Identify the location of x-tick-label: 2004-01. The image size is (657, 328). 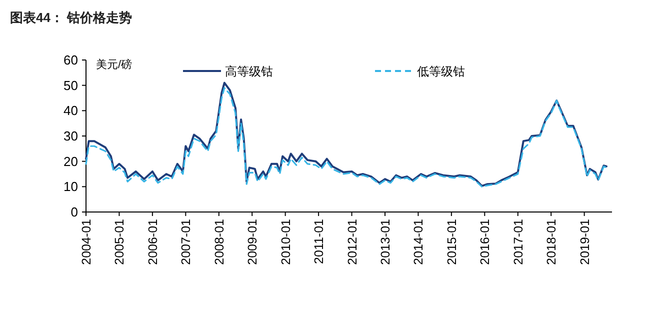
(87, 241).